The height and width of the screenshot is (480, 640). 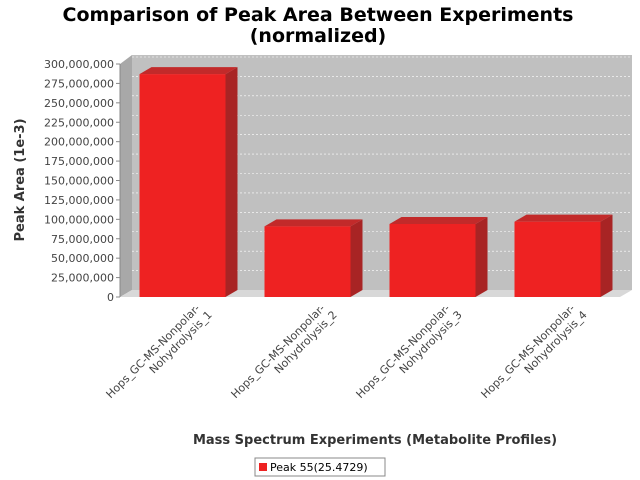 What do you see at coordinates (79, 142) in the screenshot?
I see `y-tick-label: 200,000,000` at bounding box center [79, 142].